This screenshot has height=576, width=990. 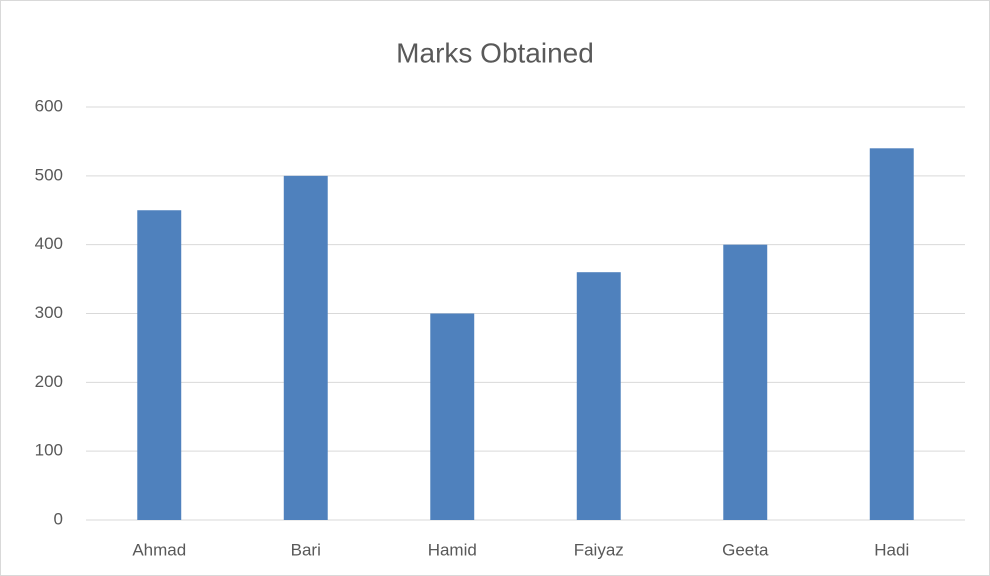 What do you see at coordinates (49, 243) in the screenshot?
I see `y-tick-label: 400` at bounding box center [49, 243].